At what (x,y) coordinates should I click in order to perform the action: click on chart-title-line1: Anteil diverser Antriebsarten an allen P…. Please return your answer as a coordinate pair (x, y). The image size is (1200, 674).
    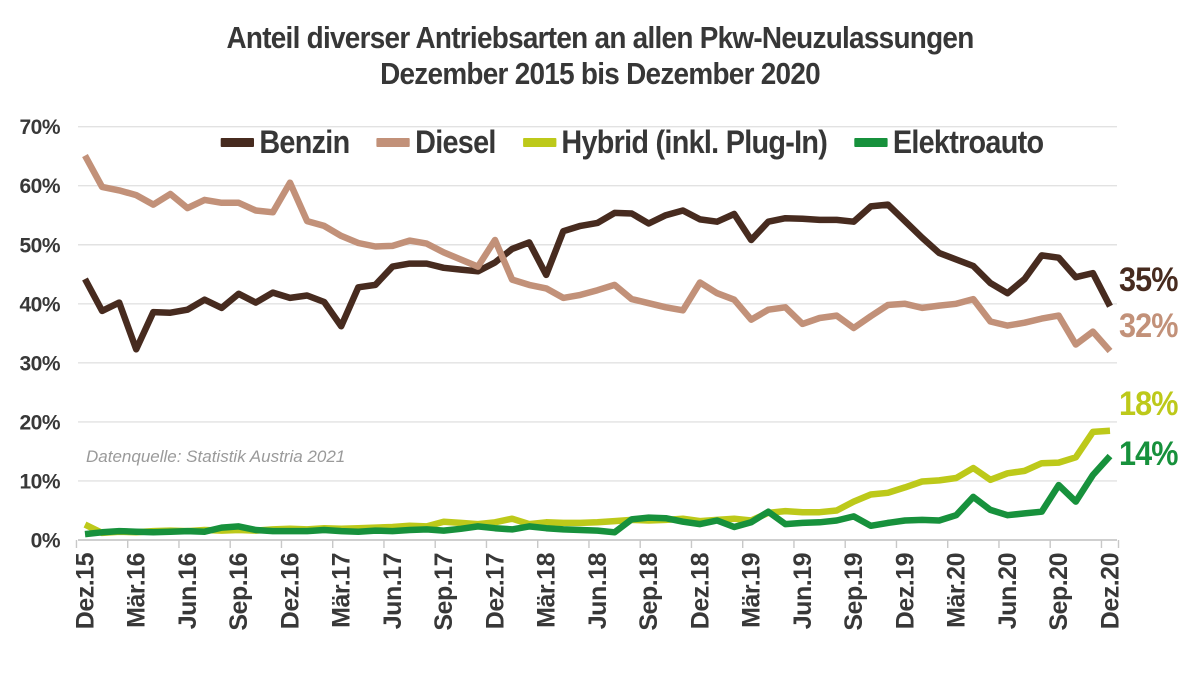
    Looking at the image, I should click on (600, 37).